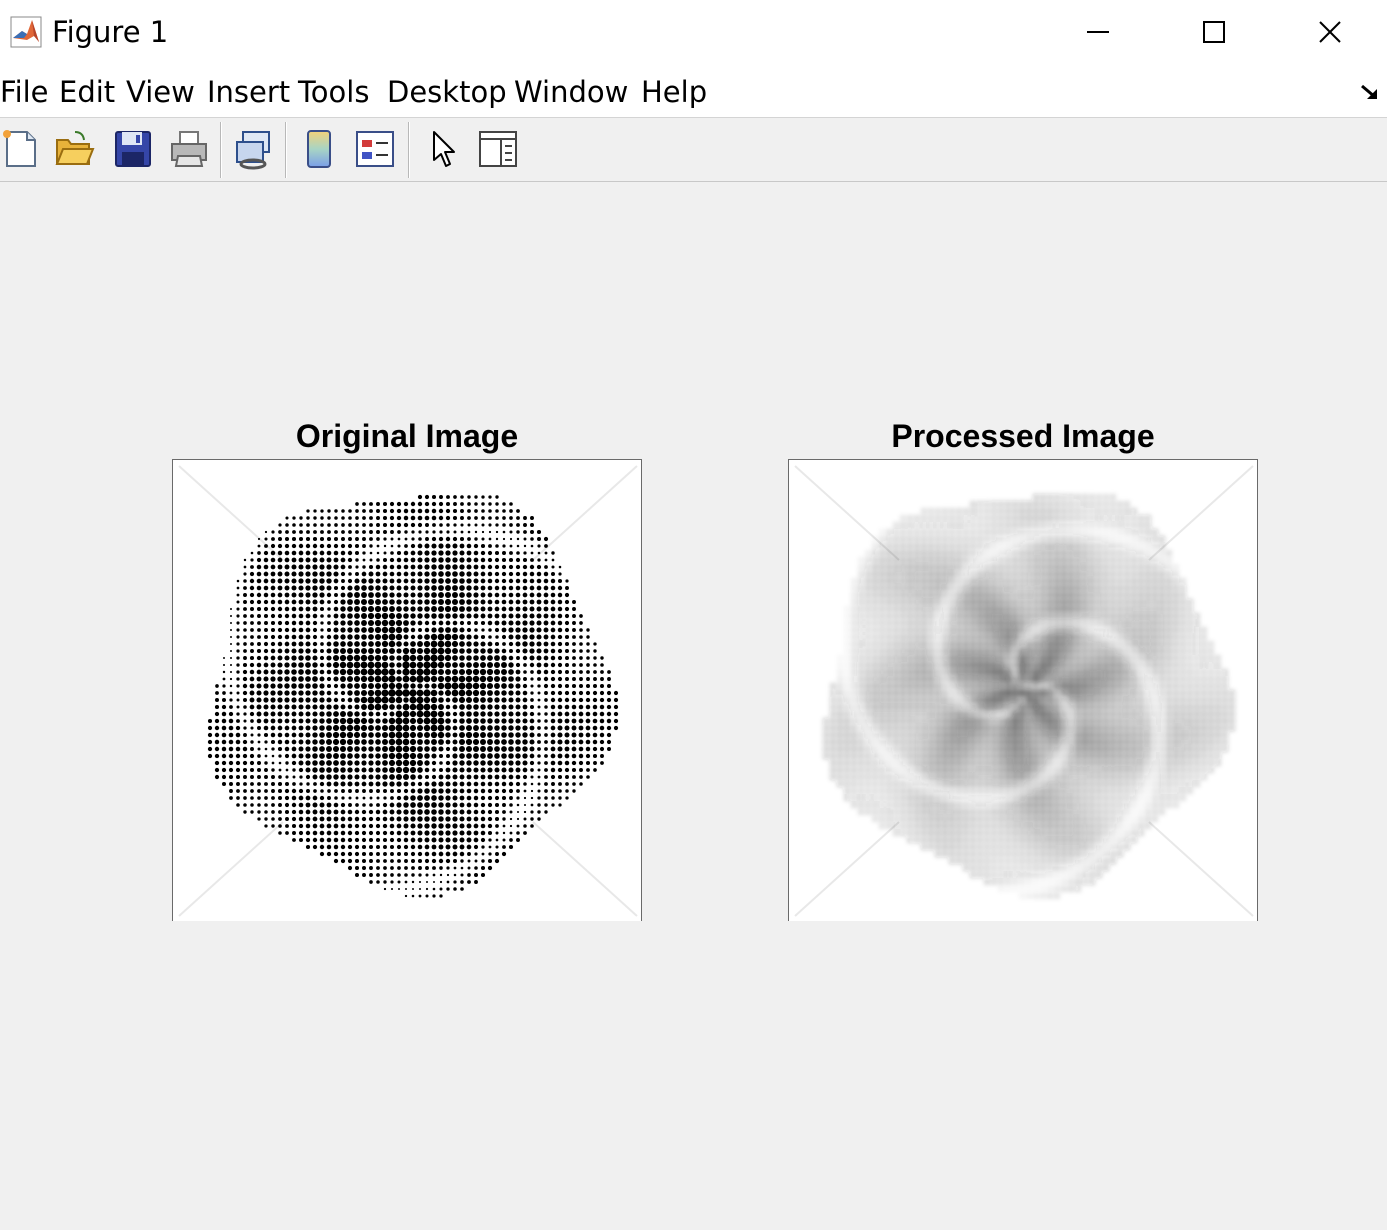  I want to click on print-figure-button, so click(189, 149).